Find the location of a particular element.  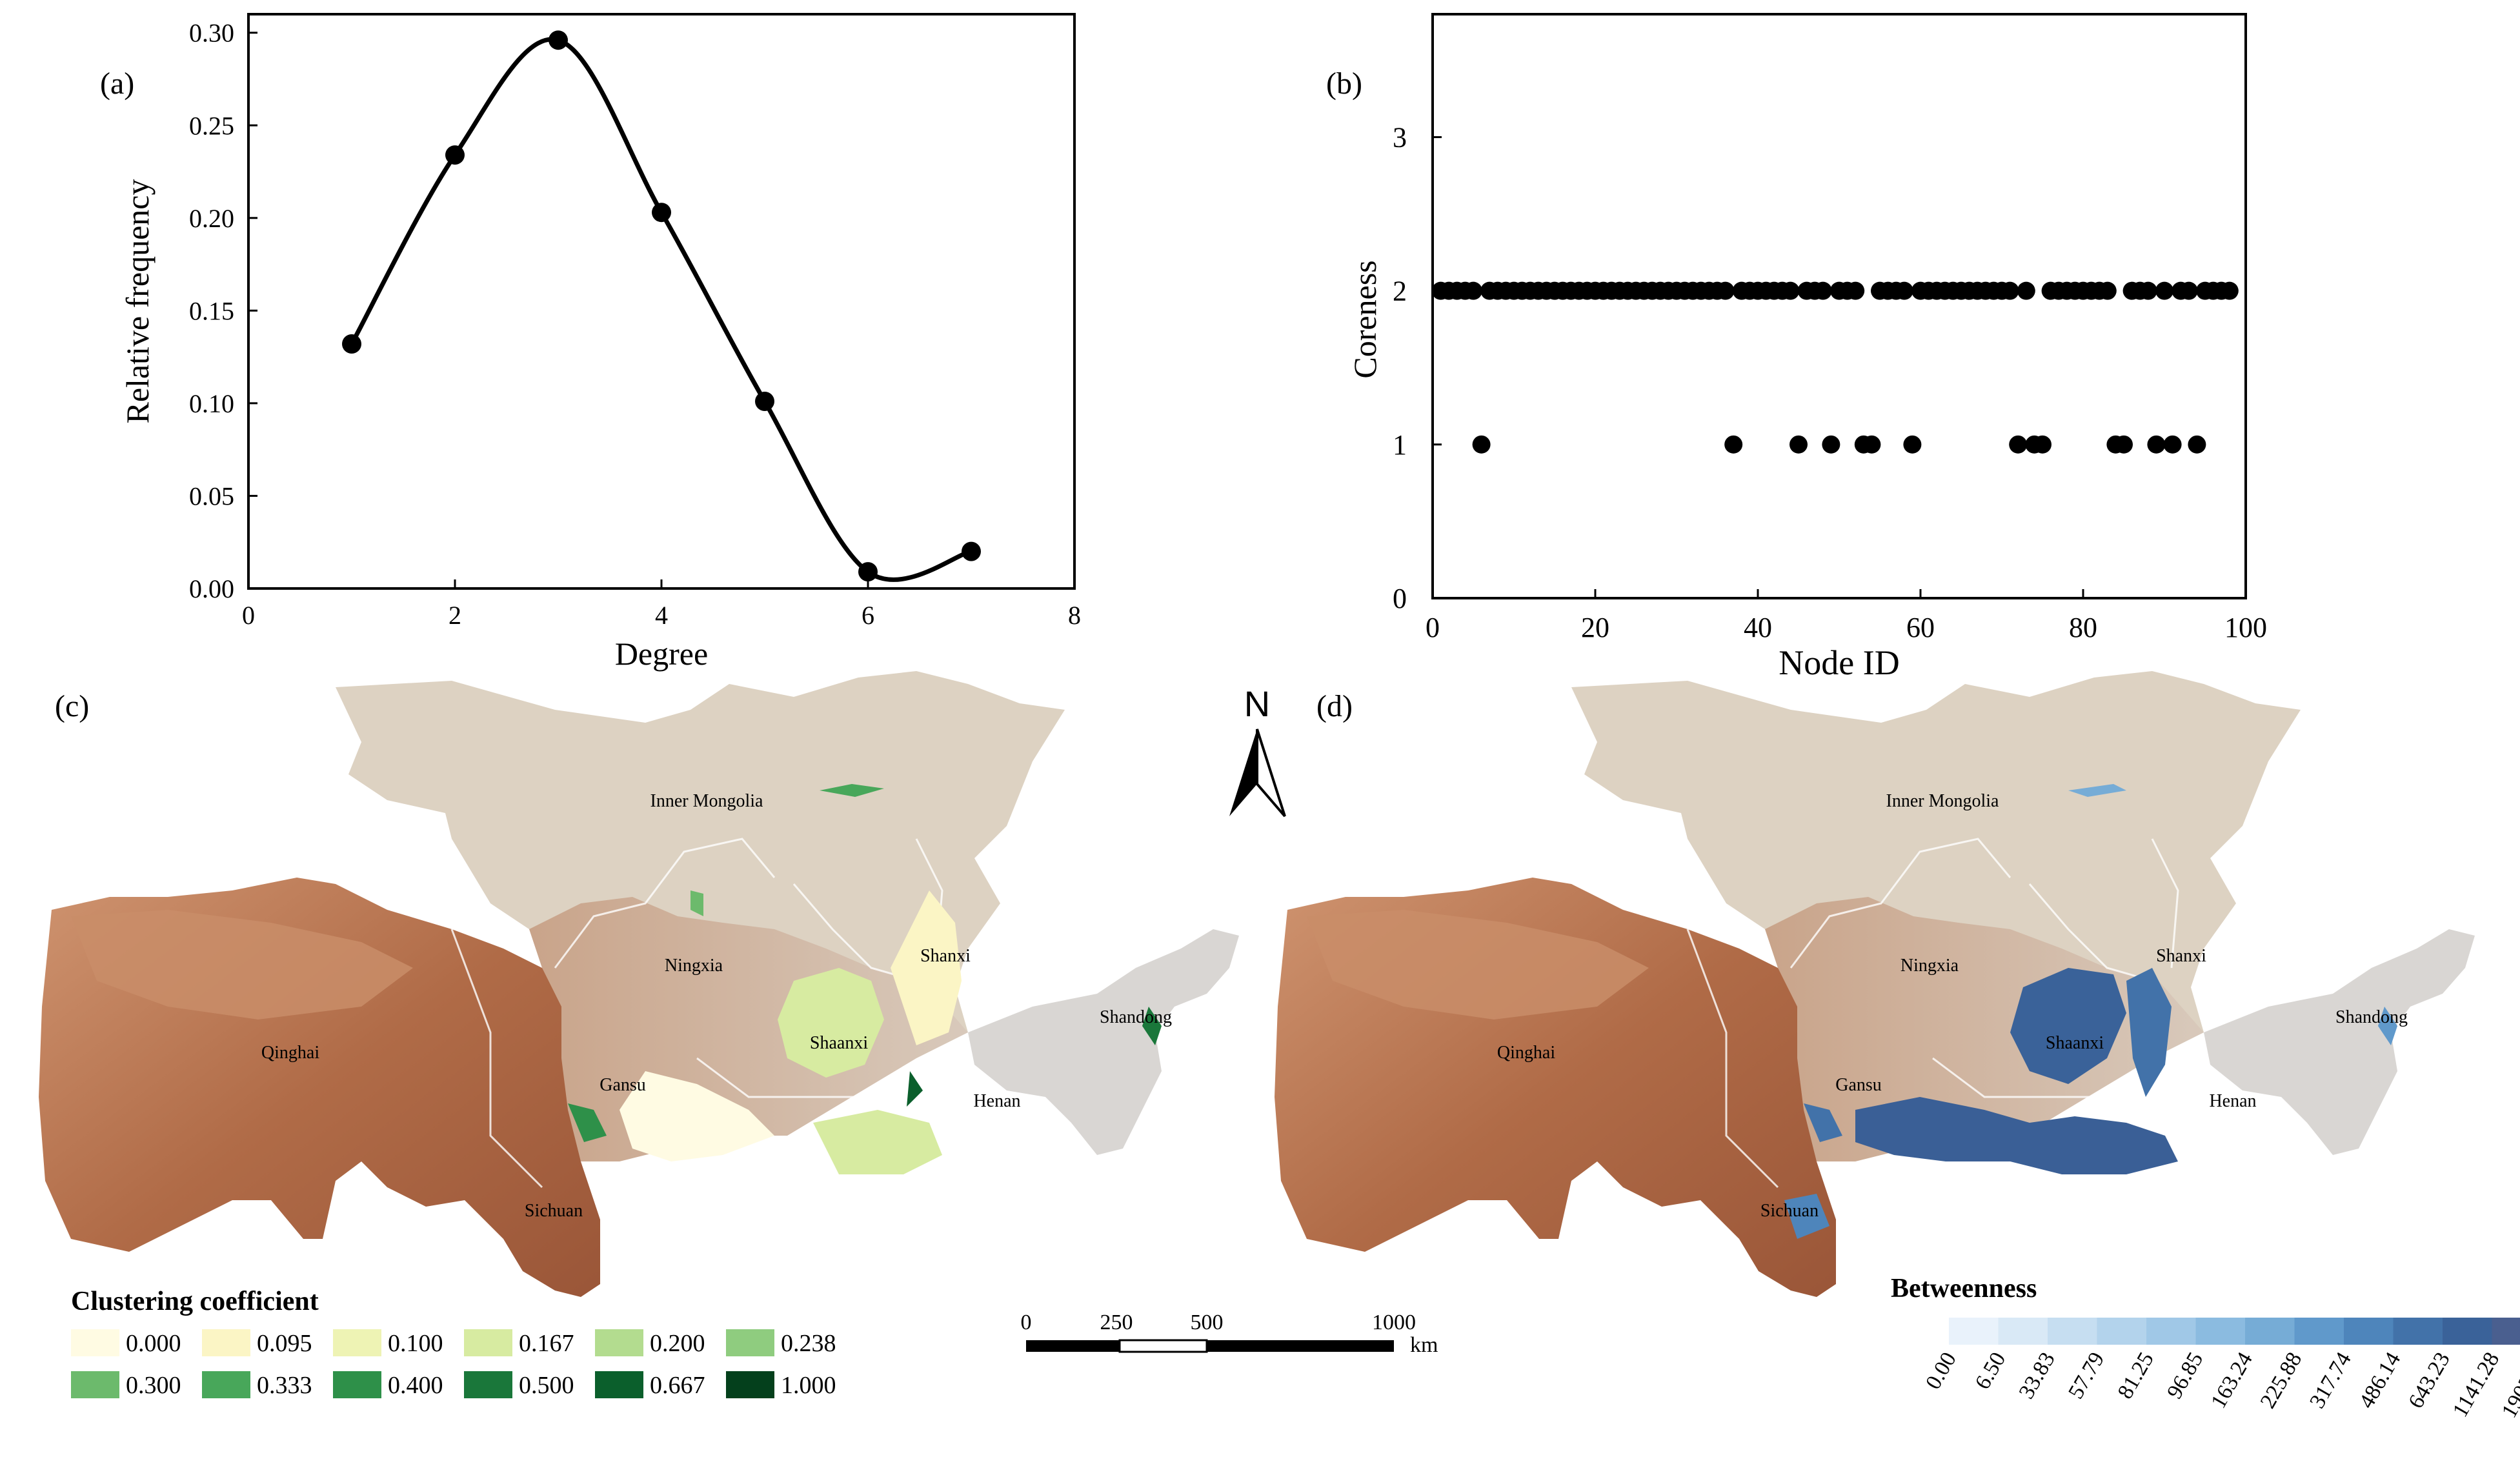

map-c-legend-label: 0.238 is located at coordinates (808, 1344).